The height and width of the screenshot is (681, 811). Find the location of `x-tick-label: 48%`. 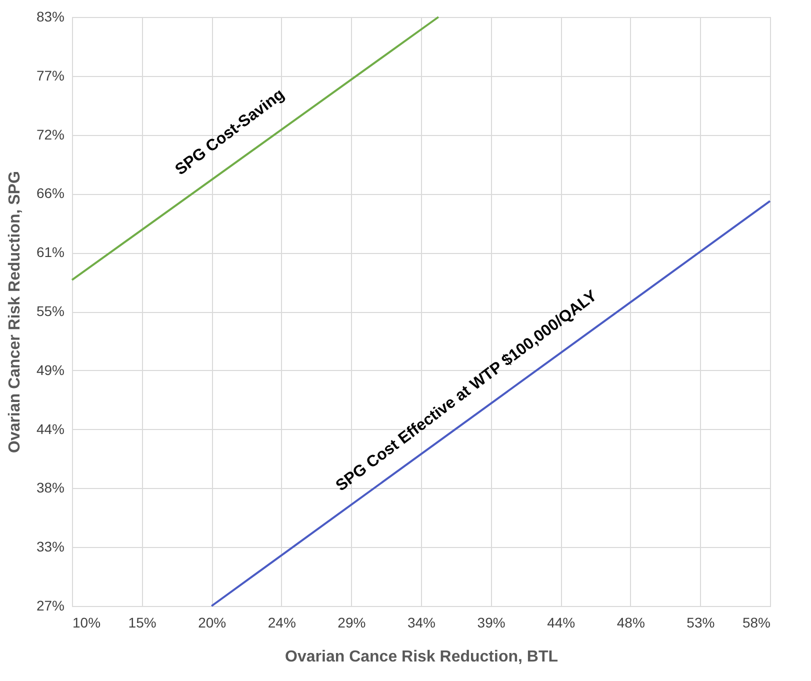

x-tick-label: 48% is located at coordinates (630, 622).